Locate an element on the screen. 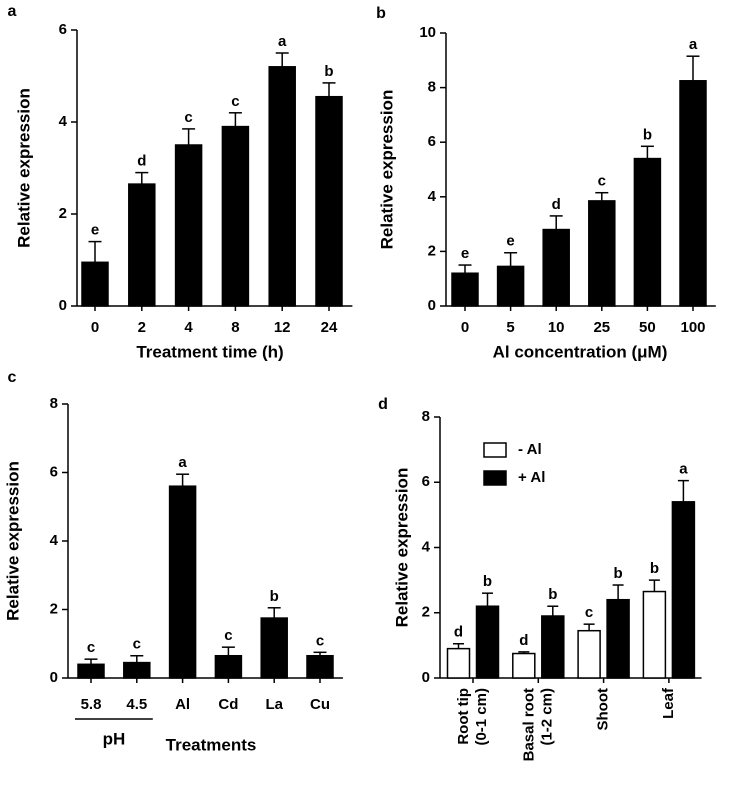 Image resolution: width=735 pixels, height=789 pixels. group-label: pH is located at coordinates (114, 738).